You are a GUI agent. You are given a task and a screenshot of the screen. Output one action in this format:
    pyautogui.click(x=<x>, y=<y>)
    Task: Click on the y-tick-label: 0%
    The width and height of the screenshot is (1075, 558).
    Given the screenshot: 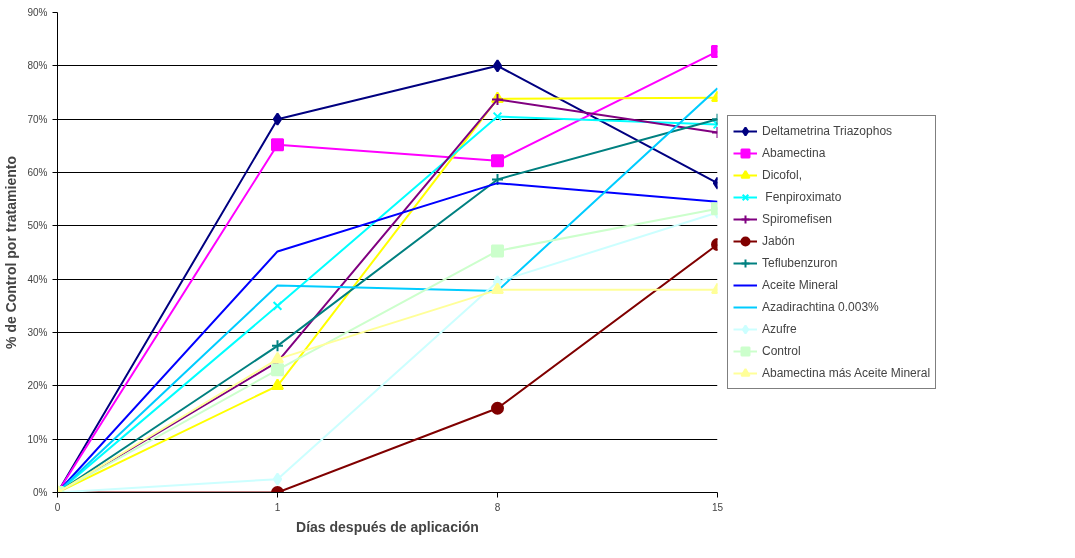 What is the action you would take?
    pyautogui.click(x=40, y=492)
    